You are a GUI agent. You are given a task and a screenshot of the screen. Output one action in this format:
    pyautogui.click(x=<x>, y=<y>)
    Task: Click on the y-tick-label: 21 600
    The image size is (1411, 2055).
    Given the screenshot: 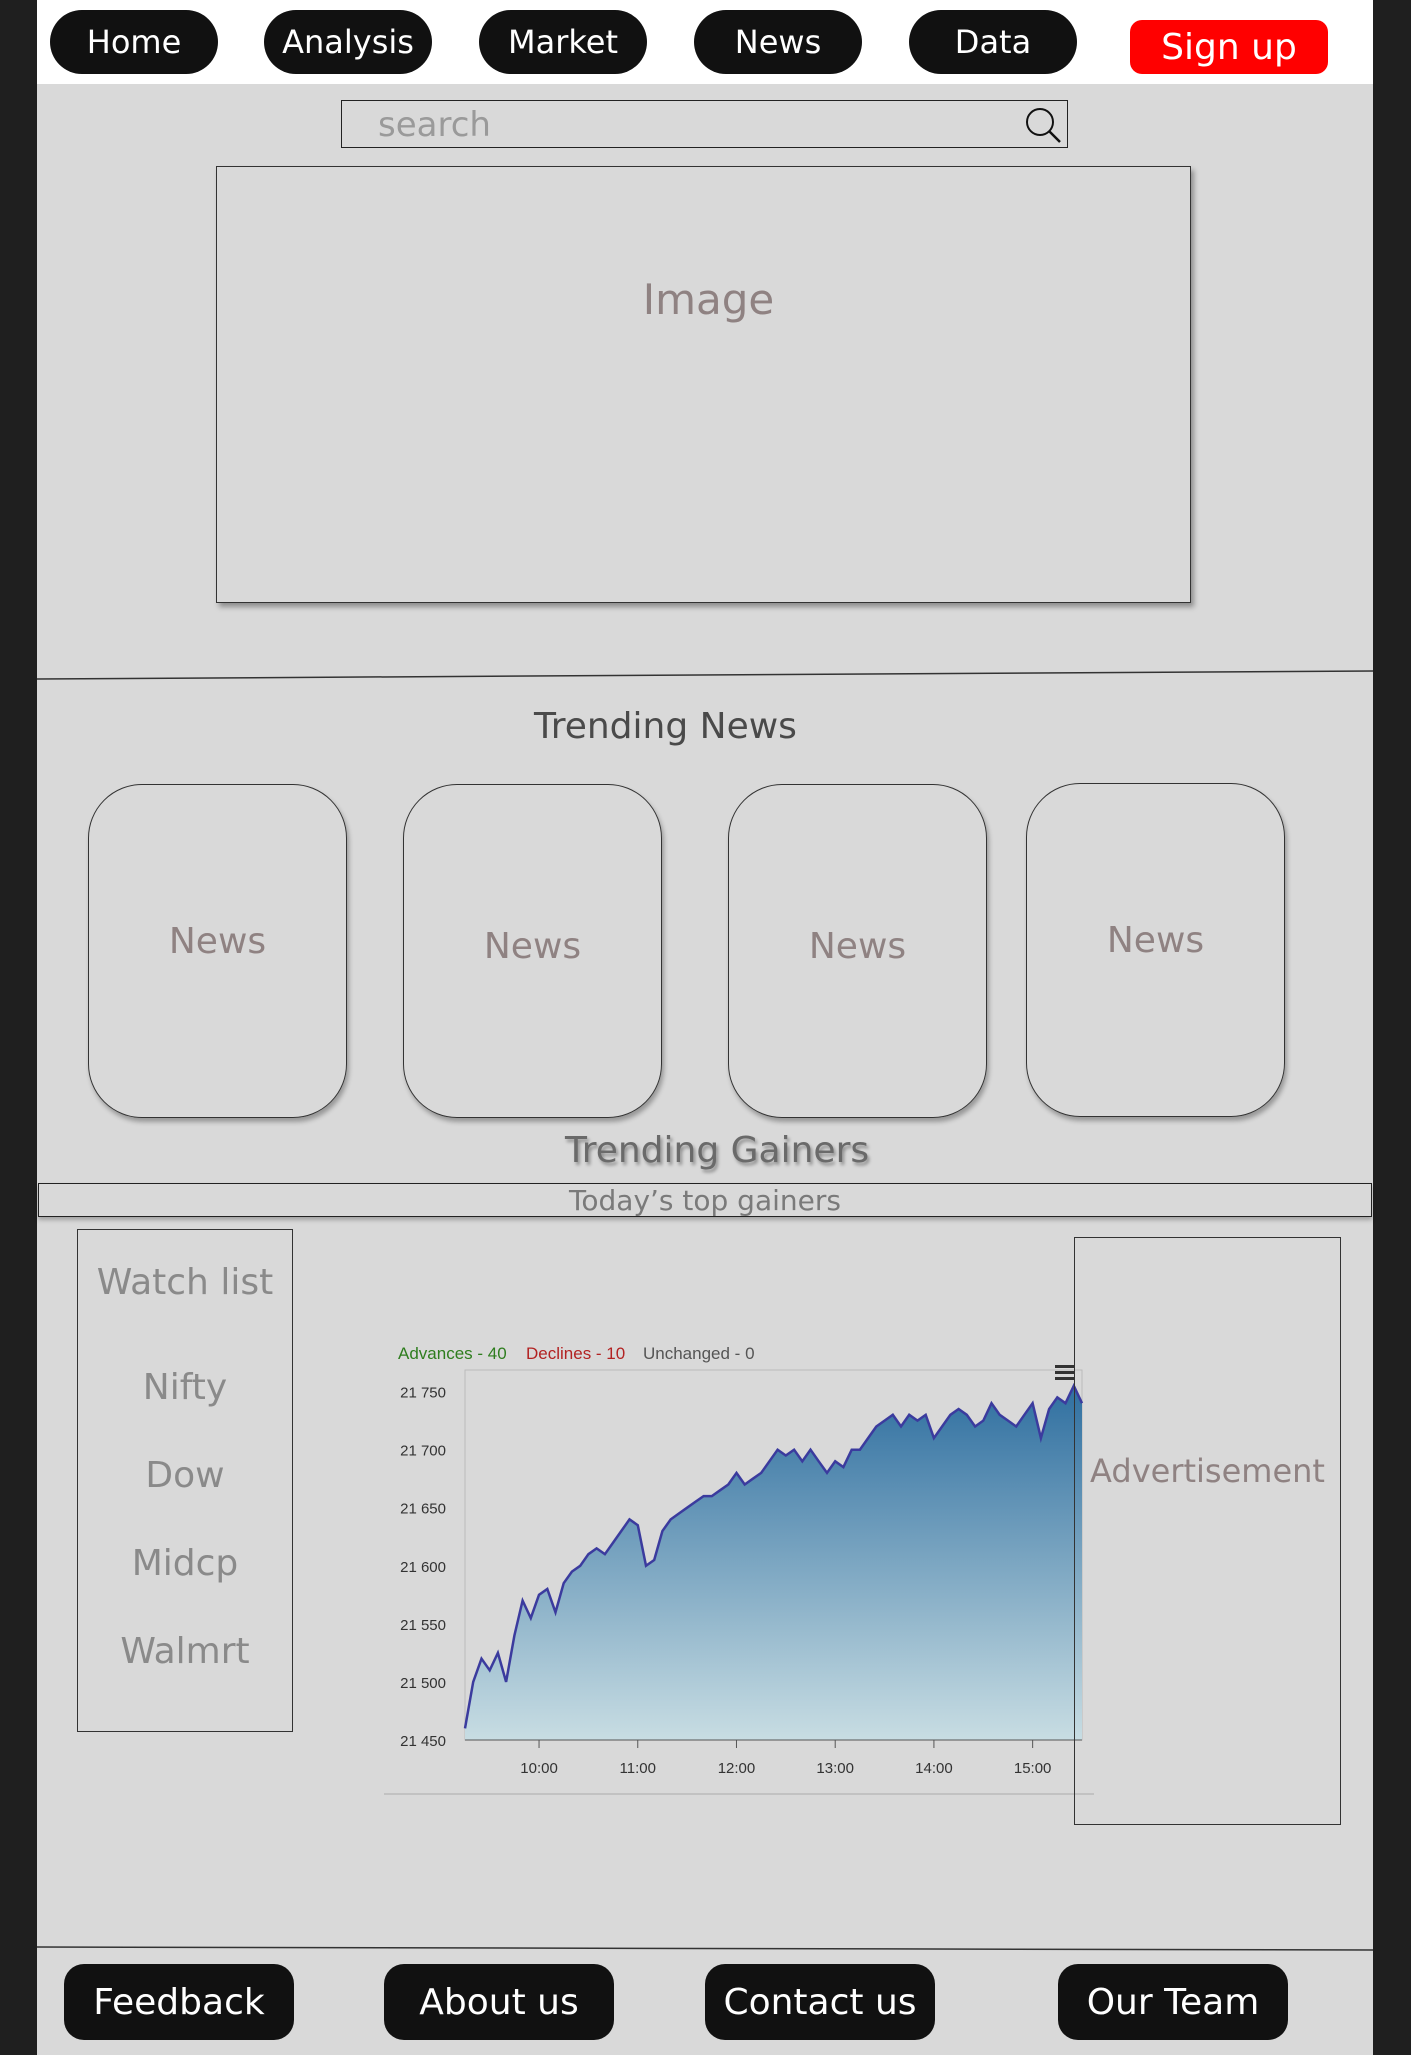 What is the action you would take?
    pyautogui.click(x=423, y=1567)
    